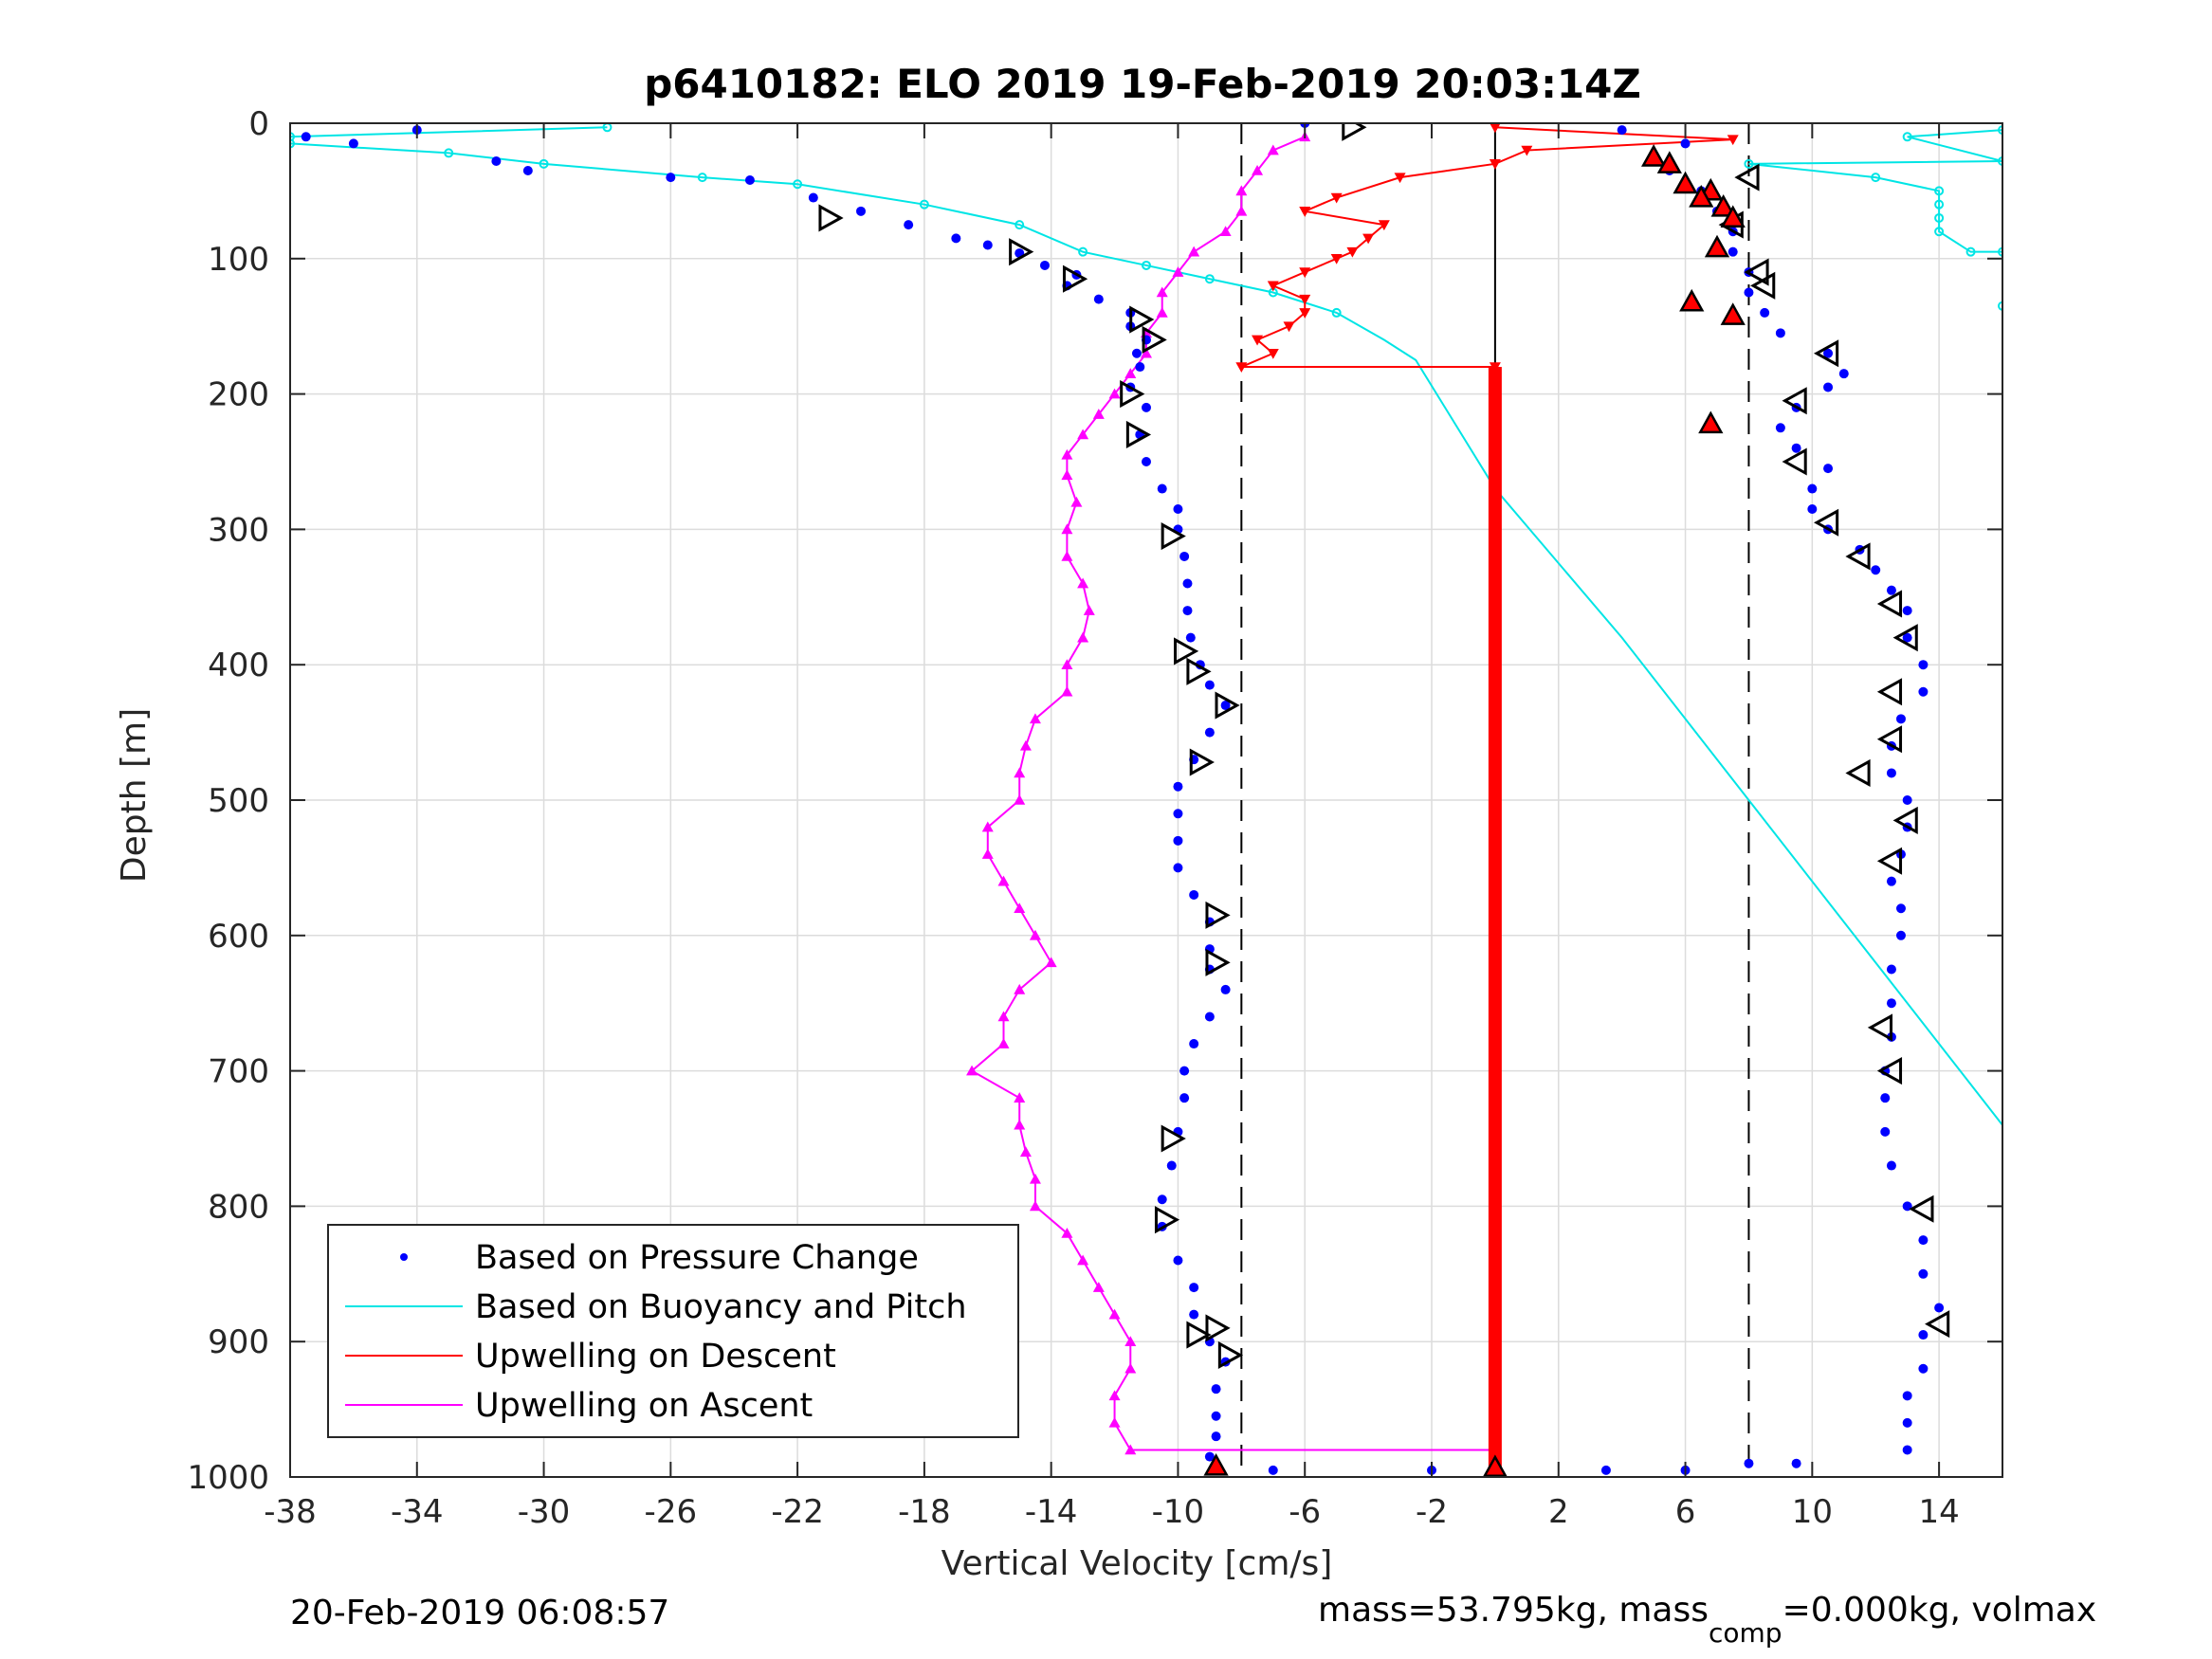 The height and width of the screenshot is (1659, 2212). What do you see at coordinates (134, 795) in the screenshot?
I see `y-axis-label: Depth [m]` at bounding box center [134, 795].